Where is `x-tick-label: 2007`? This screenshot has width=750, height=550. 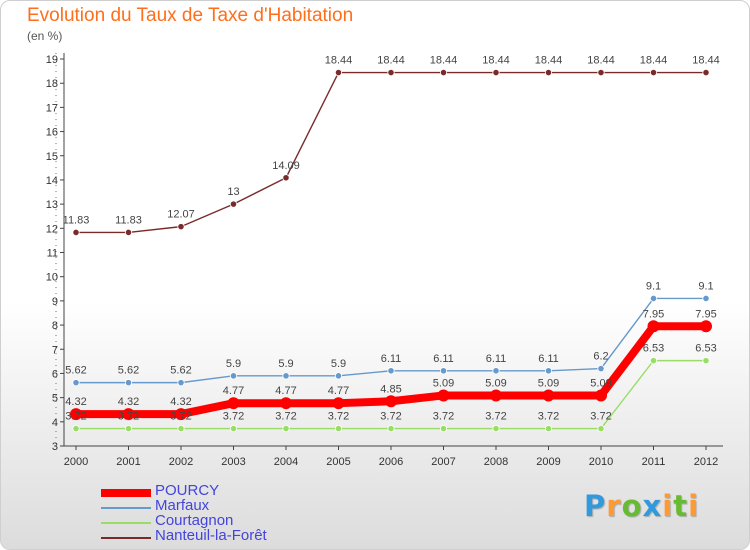 x-tick-label: 2007 is located at coordinates (443, 462).